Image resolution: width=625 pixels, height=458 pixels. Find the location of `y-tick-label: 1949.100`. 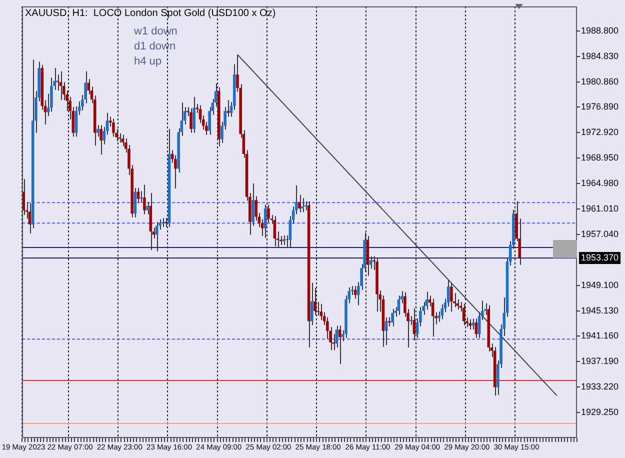

y-tick-label: 1949.100 is located at coordinates (600, 285).